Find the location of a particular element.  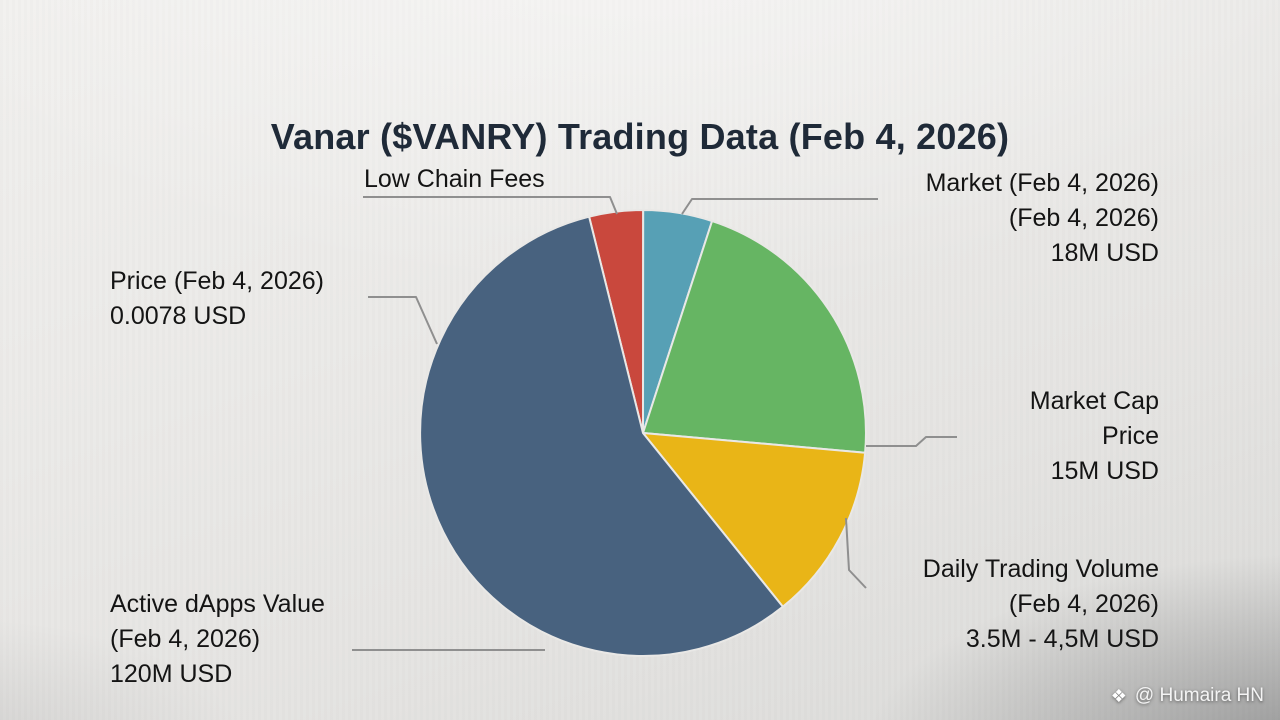

leader-line-market-cap is located at coordinates (911, 441).